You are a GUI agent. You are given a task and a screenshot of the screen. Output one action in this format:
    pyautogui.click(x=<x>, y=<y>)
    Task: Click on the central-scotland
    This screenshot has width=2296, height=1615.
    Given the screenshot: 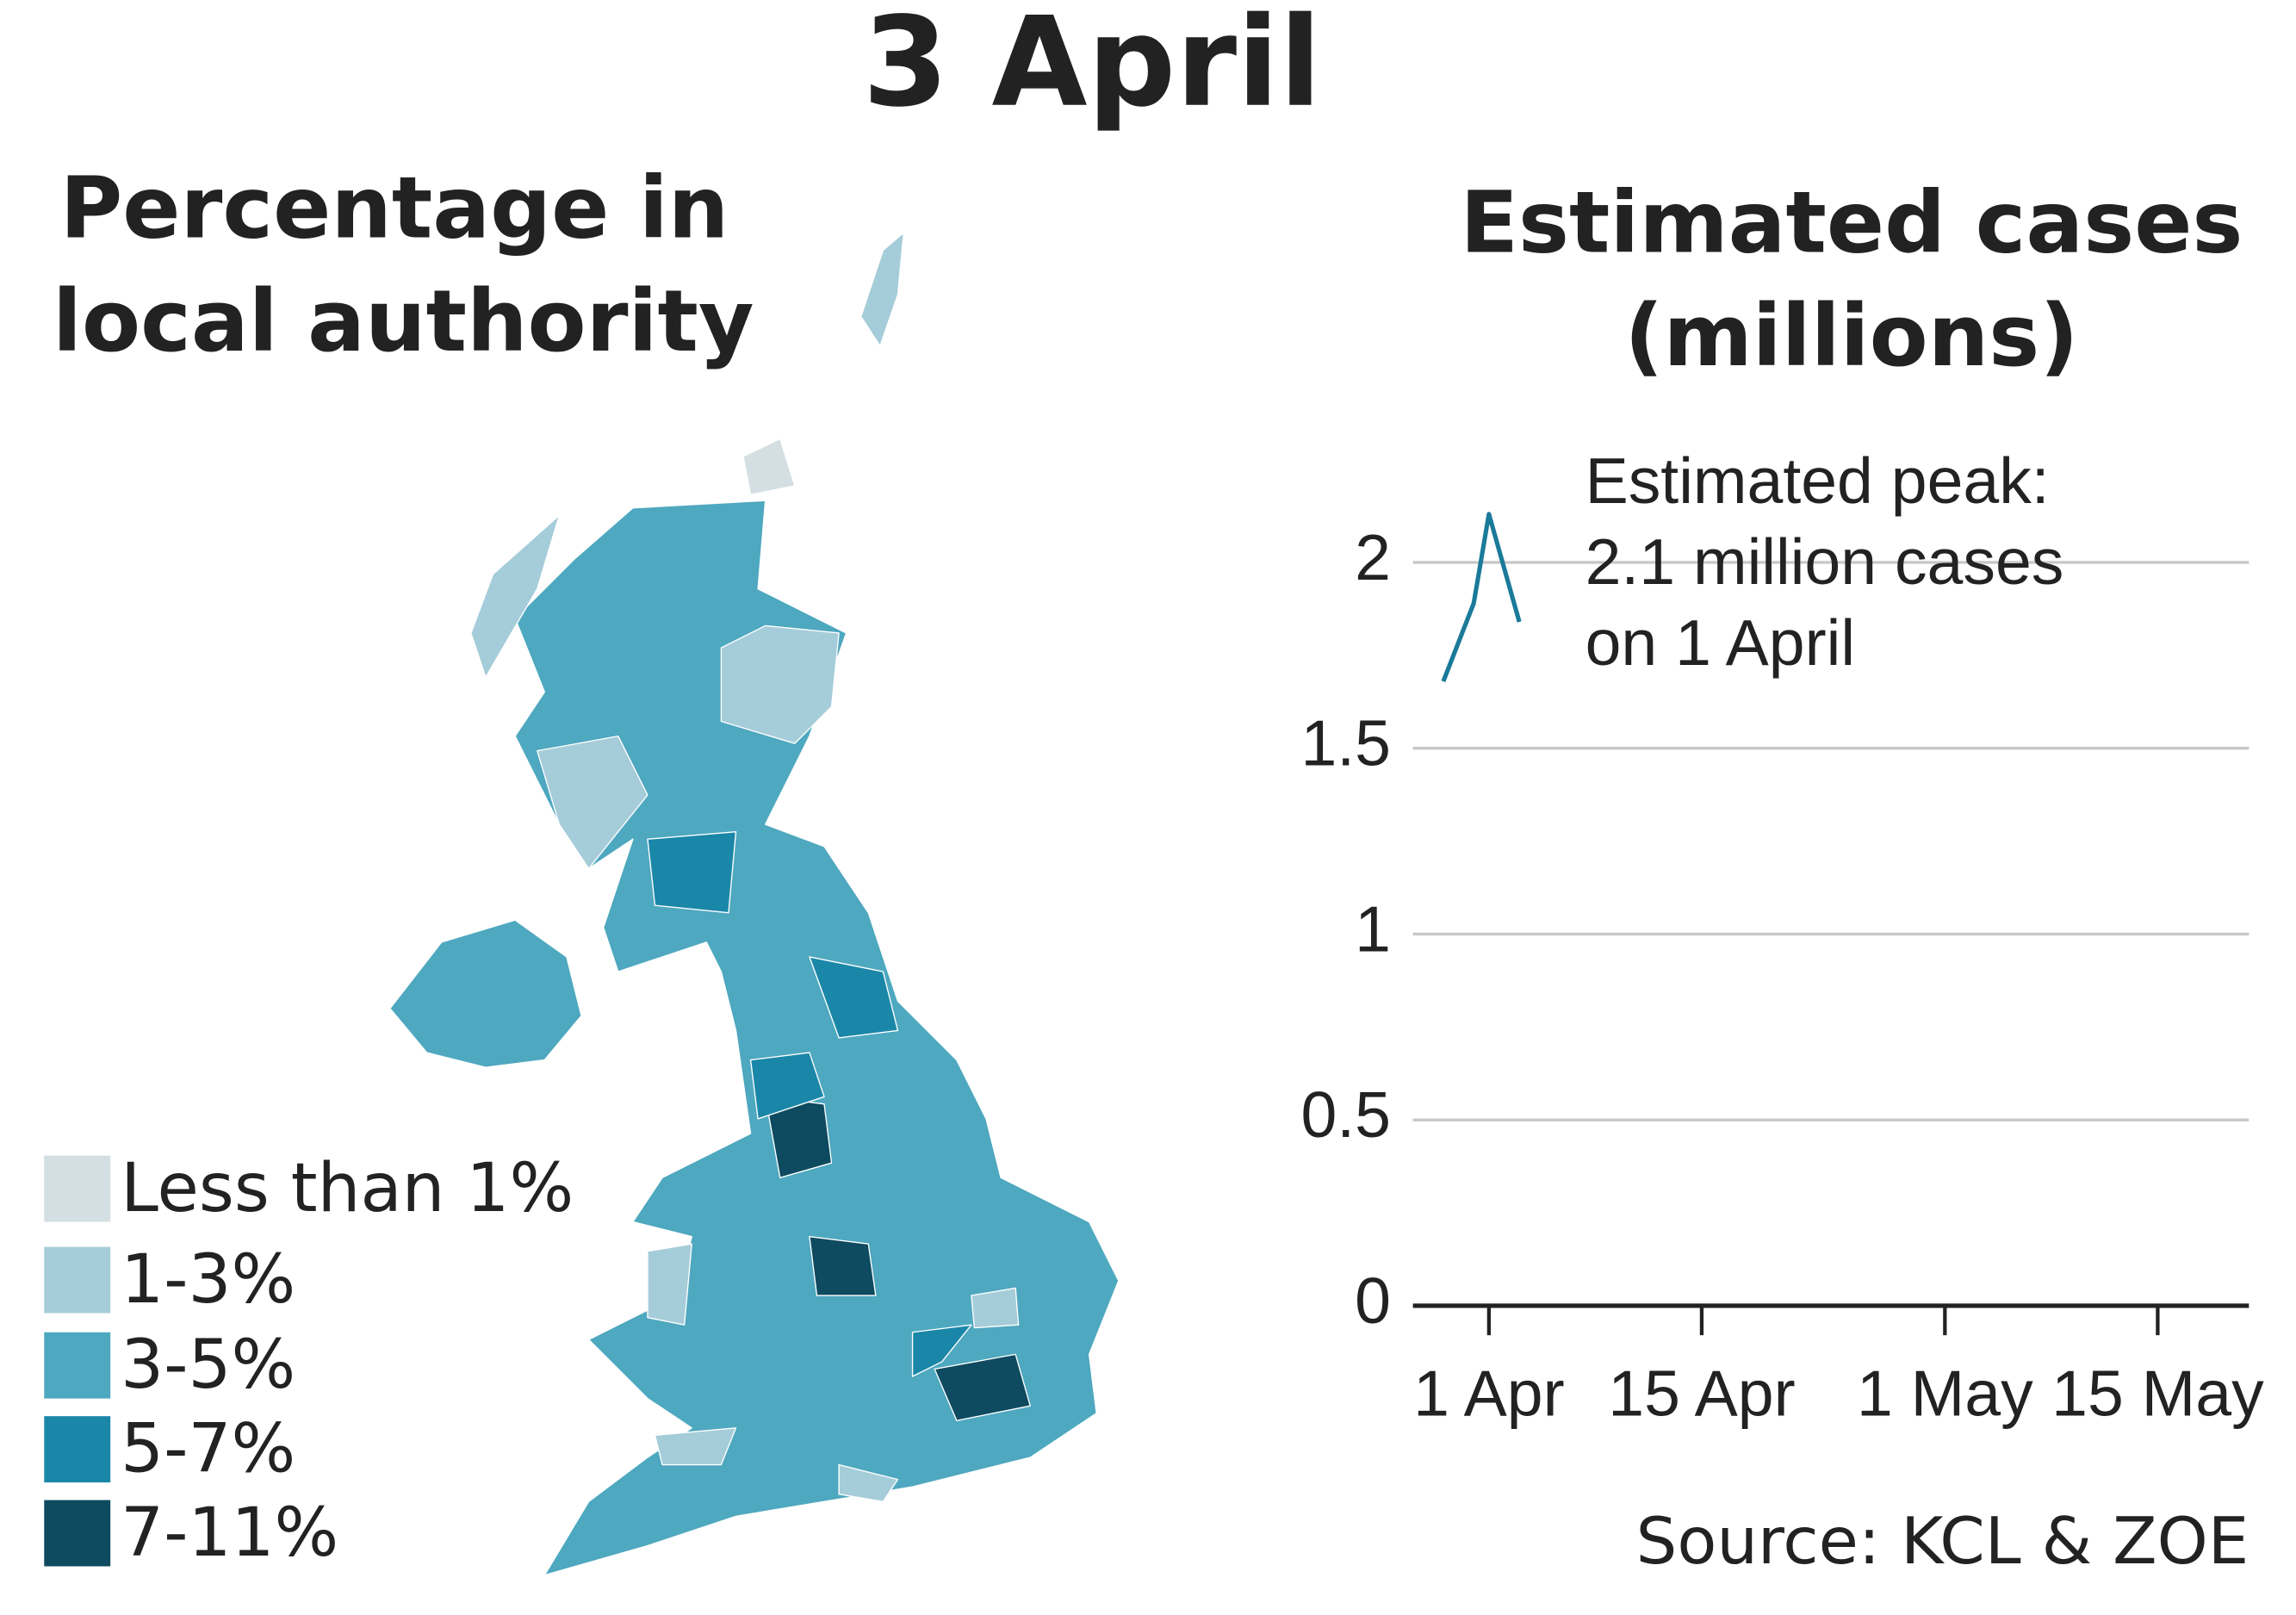 What is the action you would take?
    pyautogui.click(x=692, y=872)
    